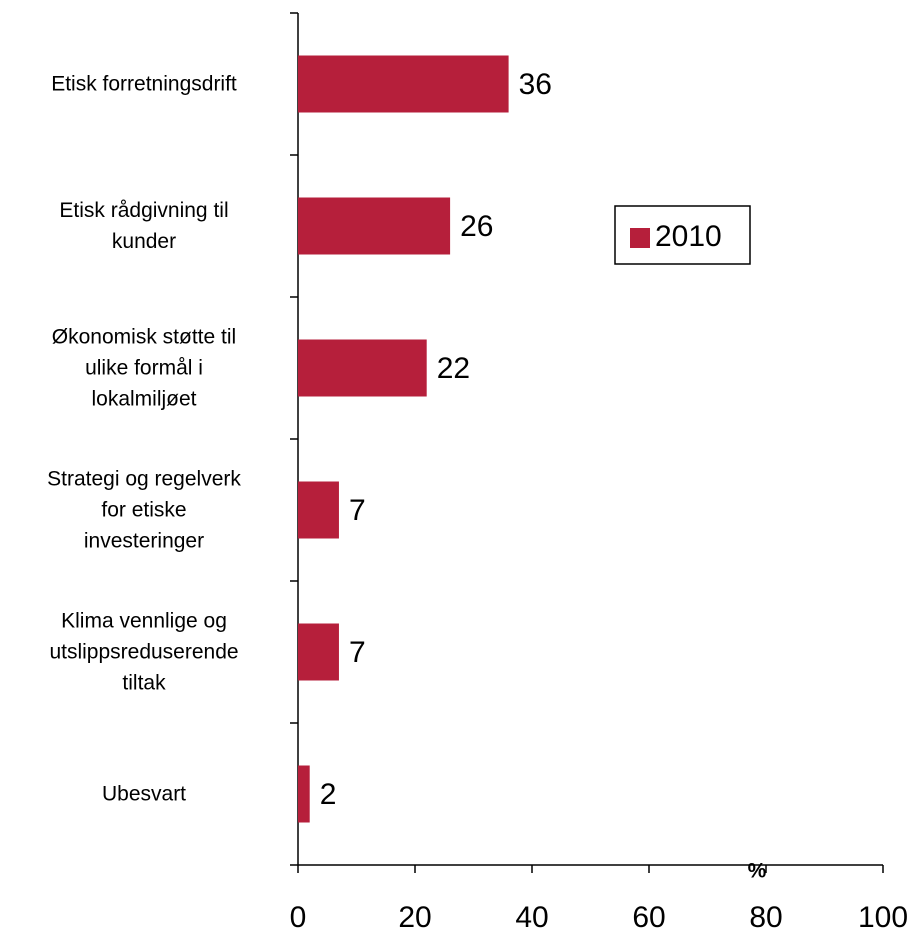 Image resolution: width=915 pixels, height=930 pixels. Describe the element at coordinates (328, 794) in the screenshot. I see `value-label: 2` at that location.